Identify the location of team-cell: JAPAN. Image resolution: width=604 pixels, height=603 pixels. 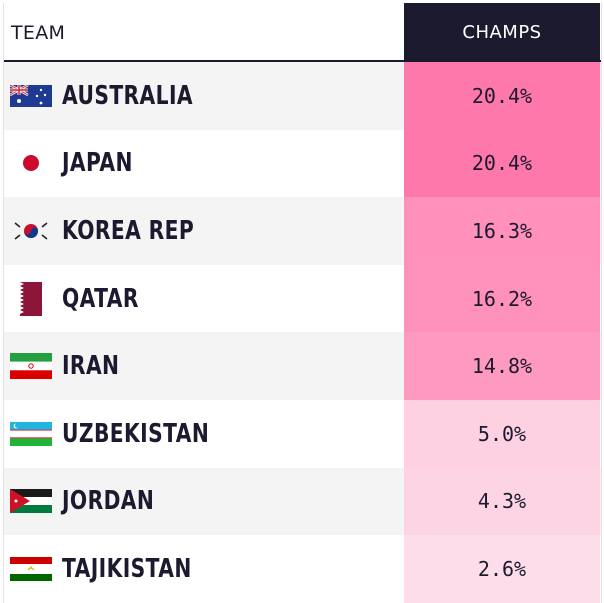
(204, 164).